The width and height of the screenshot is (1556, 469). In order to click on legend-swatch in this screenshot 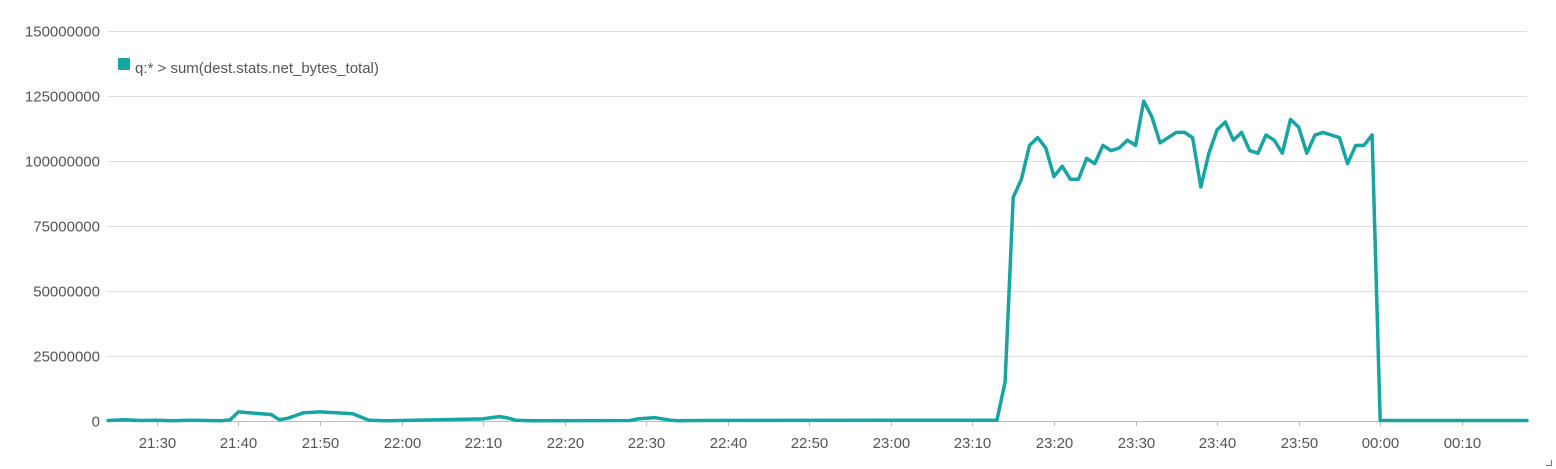, I will do `click(124, 64)`.